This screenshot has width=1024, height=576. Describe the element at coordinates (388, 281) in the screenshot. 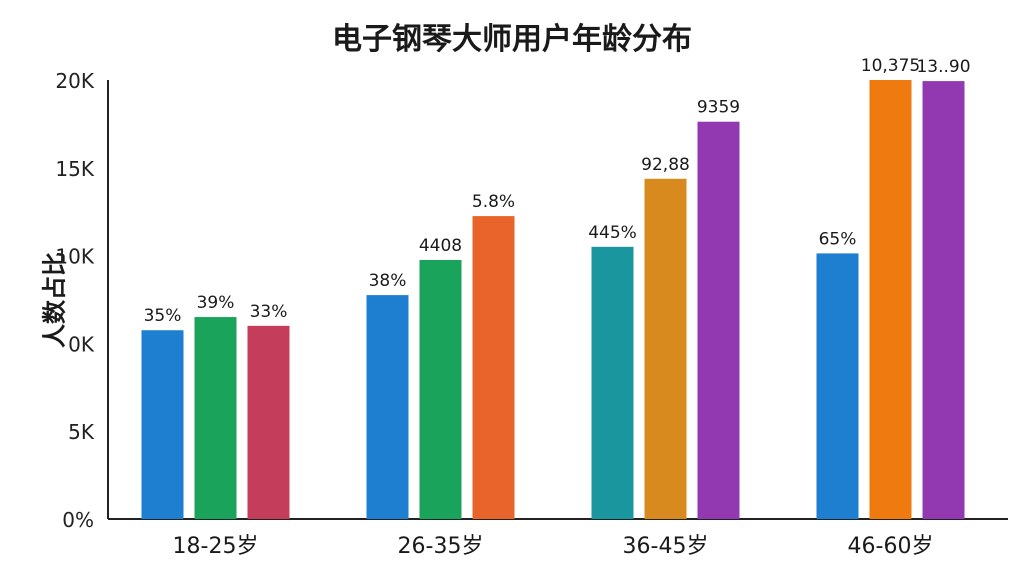

I see `bar-value-label: 38%` at that location.